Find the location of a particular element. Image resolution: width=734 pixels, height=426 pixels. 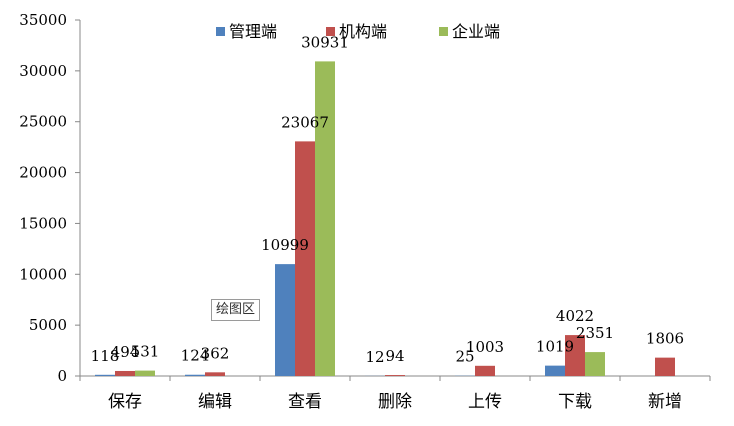

y-tick-label: 0 is located at coordinates (62, 376).